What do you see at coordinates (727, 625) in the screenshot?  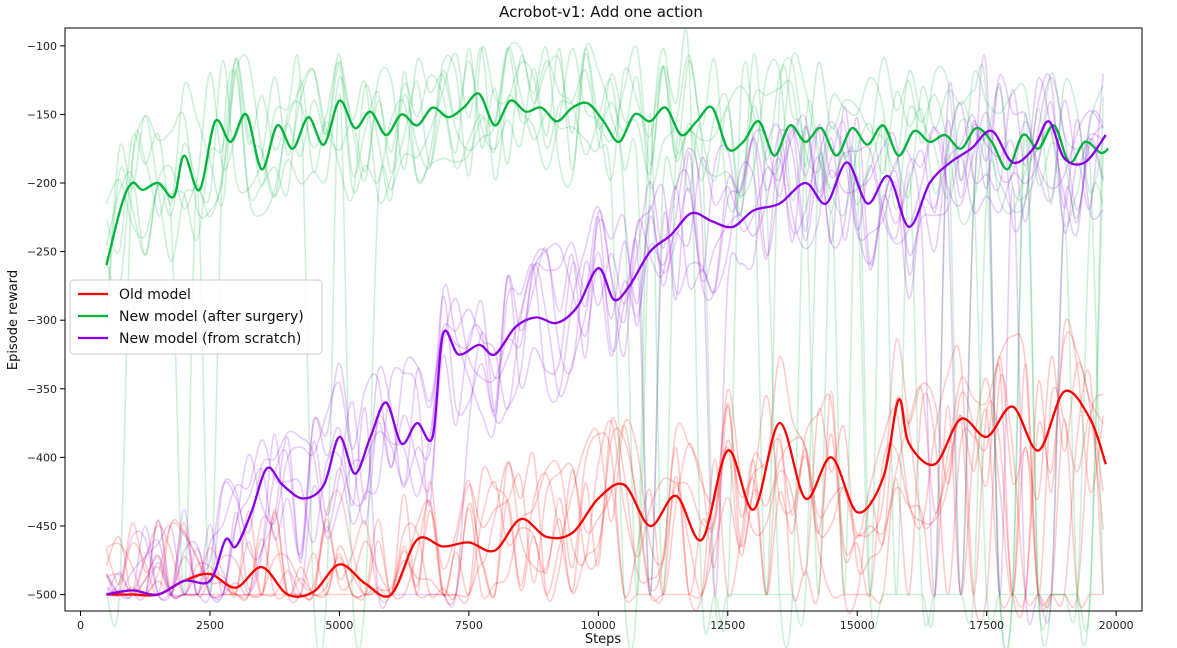 I see `x-tick-label: 12500` at bounding box center [727, 625].